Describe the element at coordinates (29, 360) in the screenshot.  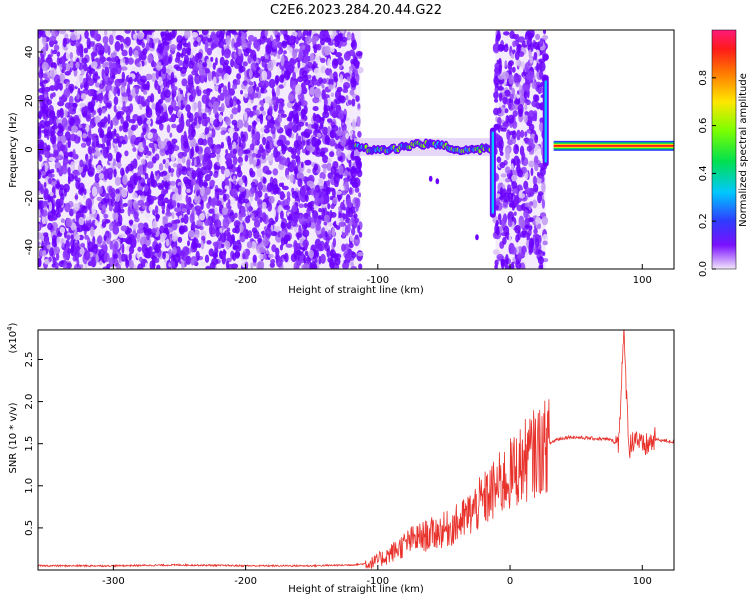
I see `snr-y-tick-label: 2.5` at that location.